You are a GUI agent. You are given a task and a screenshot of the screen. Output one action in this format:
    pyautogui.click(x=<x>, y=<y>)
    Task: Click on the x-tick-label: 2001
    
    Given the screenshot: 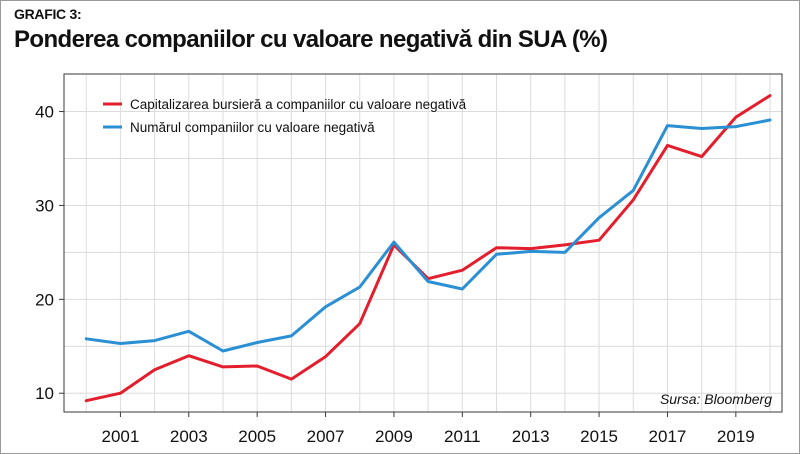 What is the action you would take?
    pyautogui.click(x=121, y=436)
    